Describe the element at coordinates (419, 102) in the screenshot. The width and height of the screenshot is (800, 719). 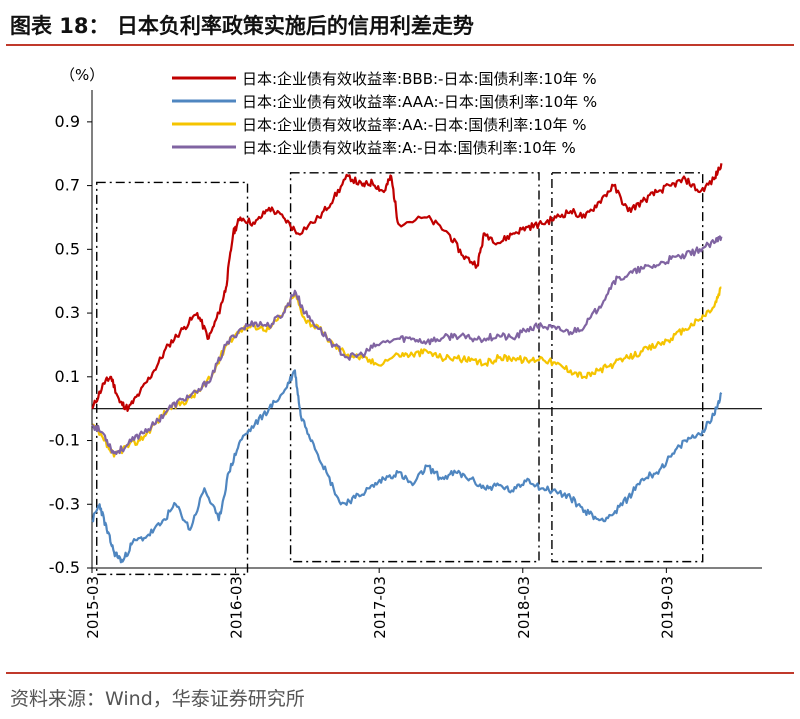
I see `legend-label-aaa: 日本:企业债有效收益率:AAA:-日本:国债利率:10年 %` at that location.